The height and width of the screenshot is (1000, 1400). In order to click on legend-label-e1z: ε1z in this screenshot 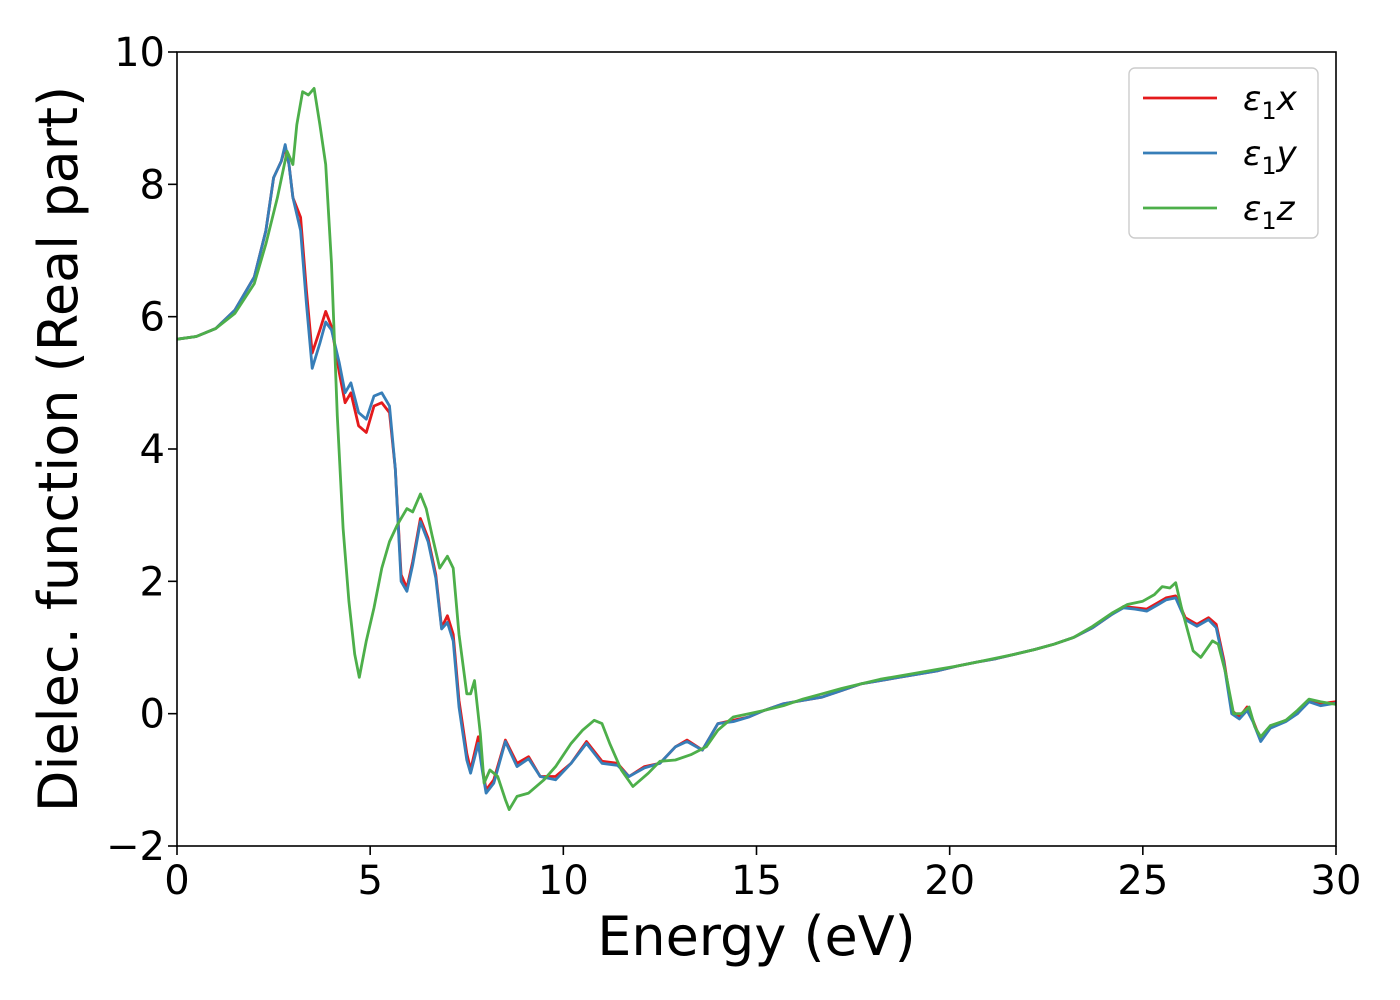, I will do `click(1269, 212)`.